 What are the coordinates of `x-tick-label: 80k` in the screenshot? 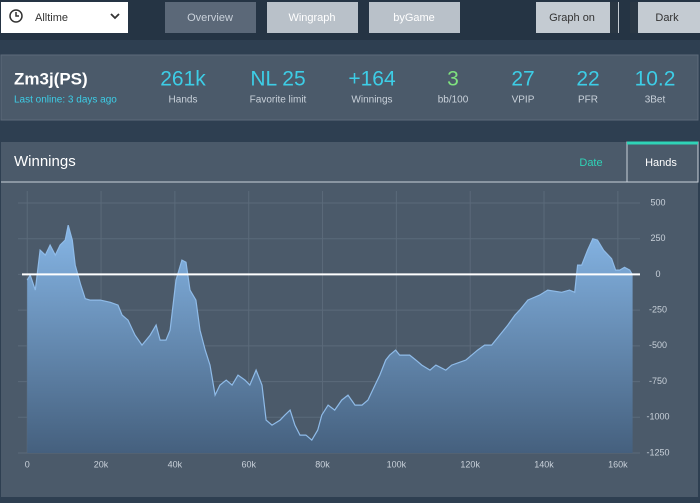 It's located at (322, 464).